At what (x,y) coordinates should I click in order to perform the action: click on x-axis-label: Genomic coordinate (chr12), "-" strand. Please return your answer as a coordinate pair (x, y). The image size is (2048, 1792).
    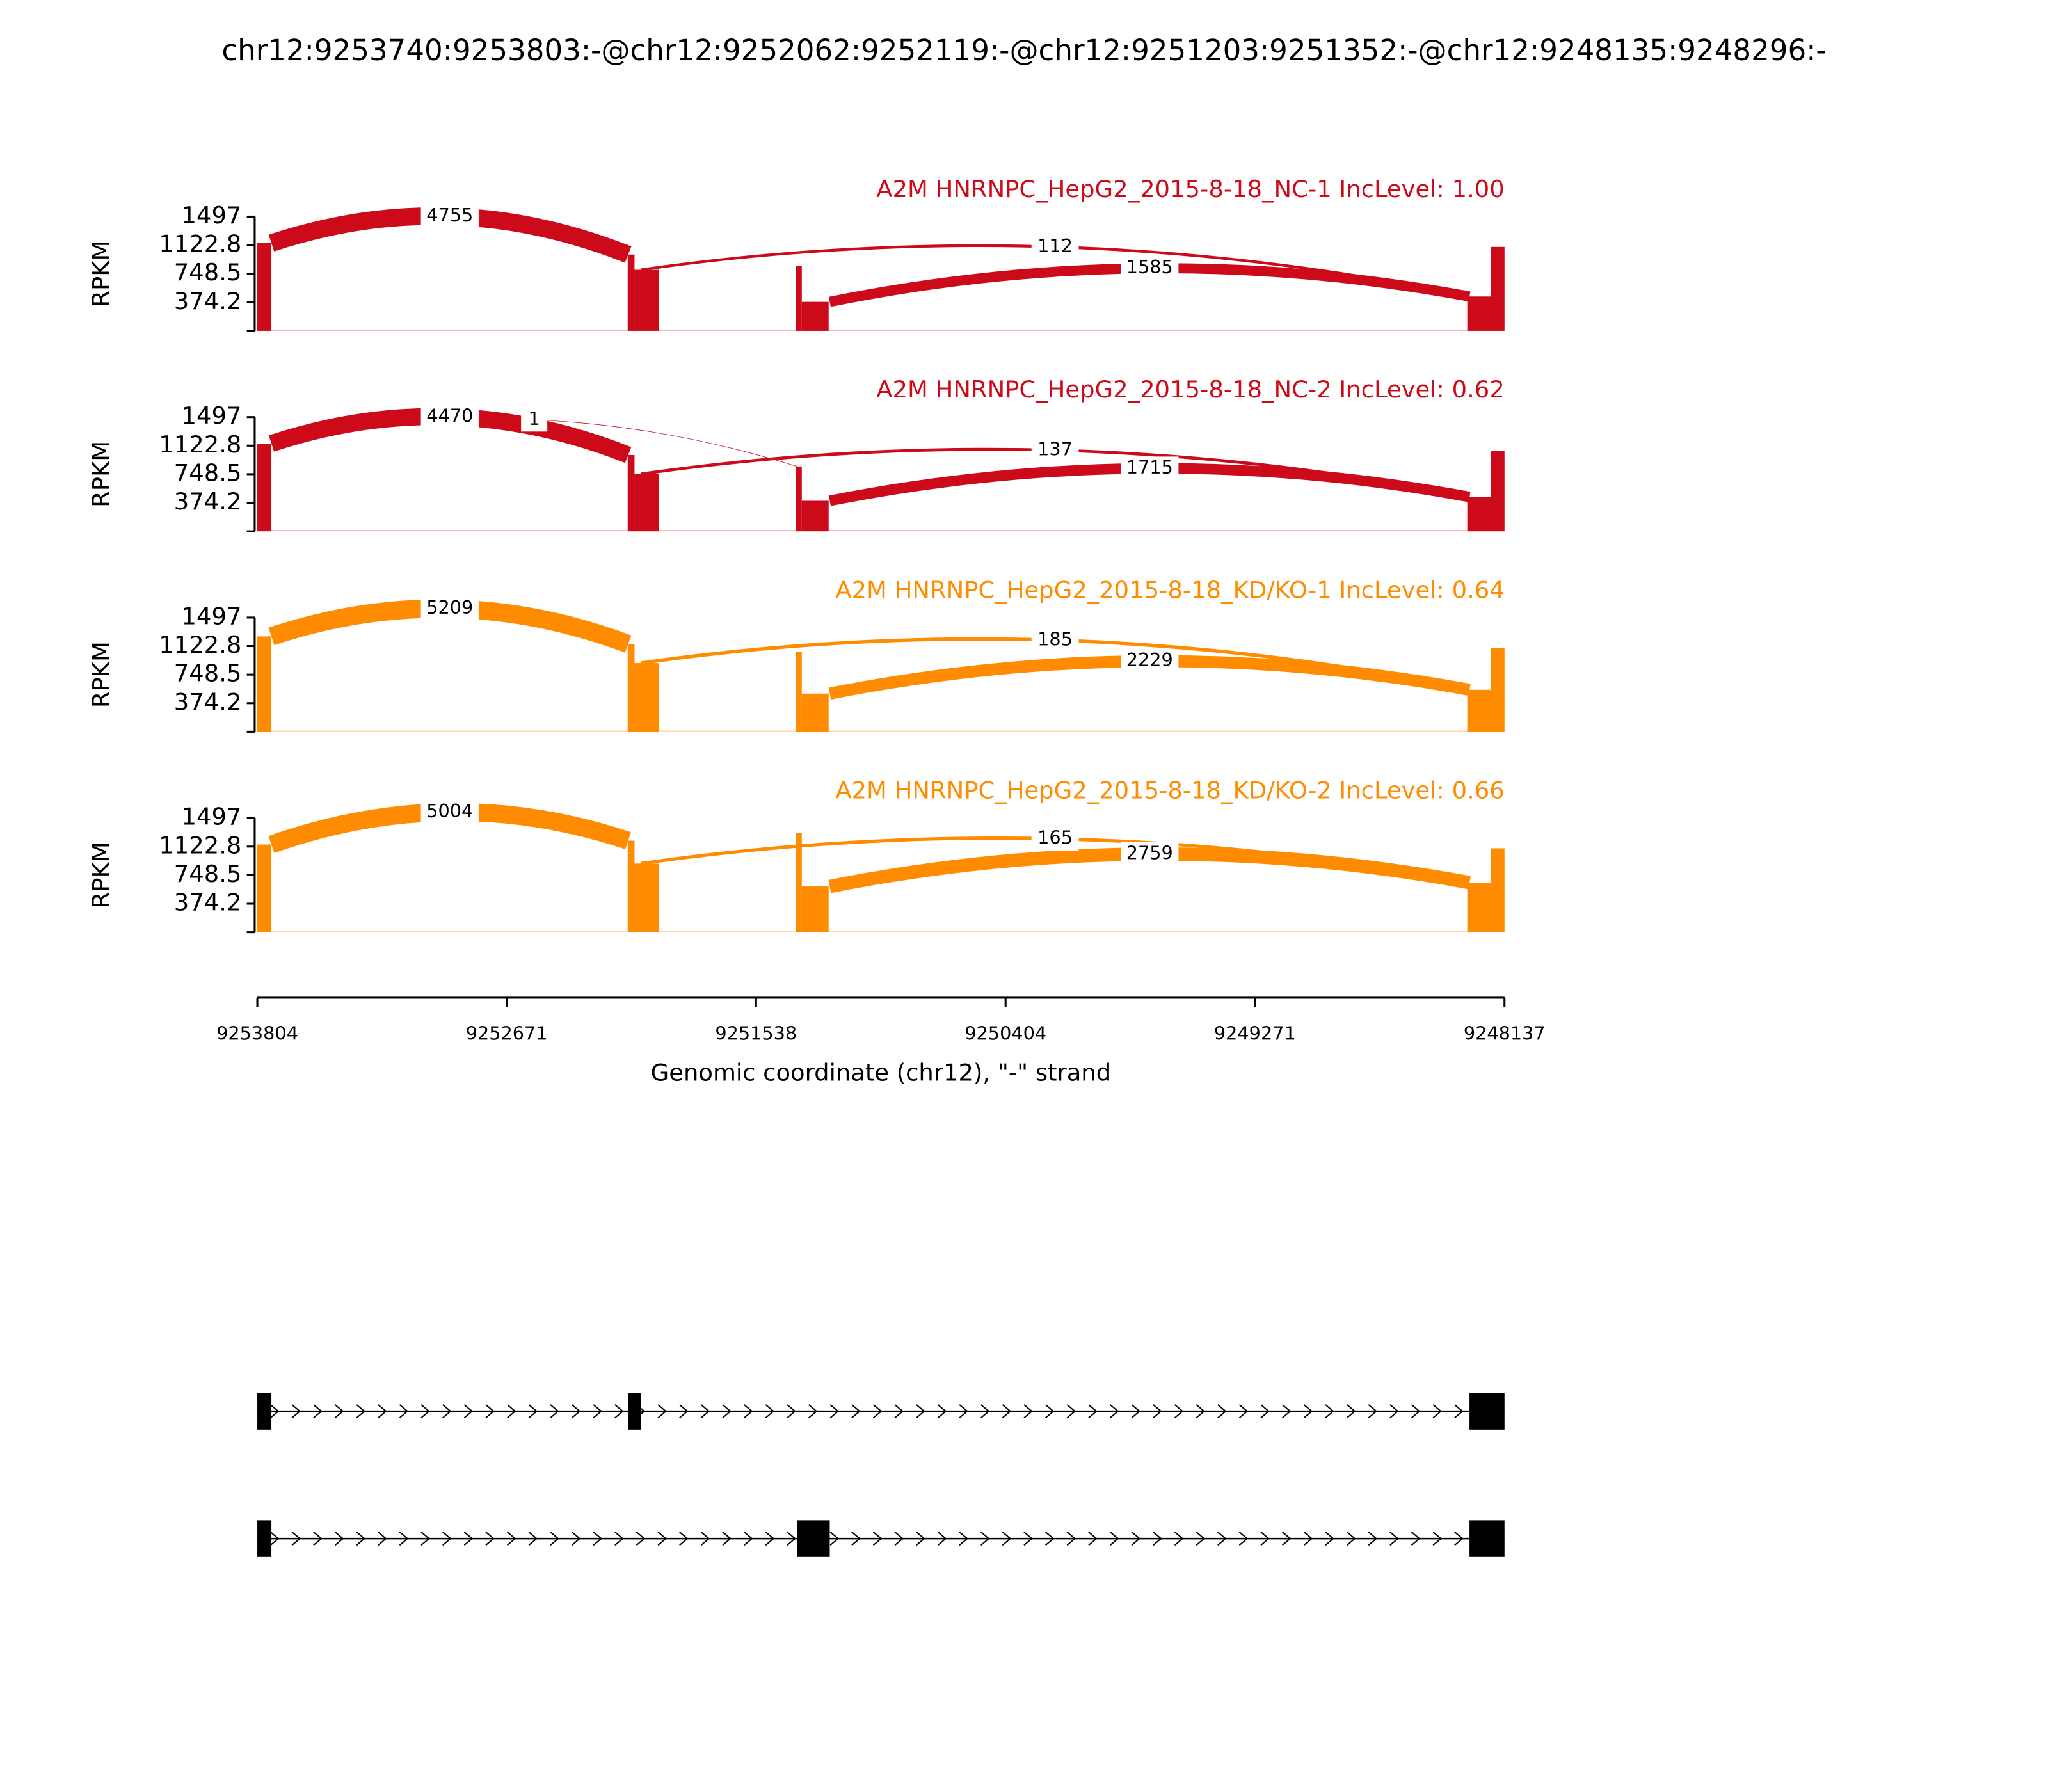
    Looking at the image, I should click on (881, 1072).